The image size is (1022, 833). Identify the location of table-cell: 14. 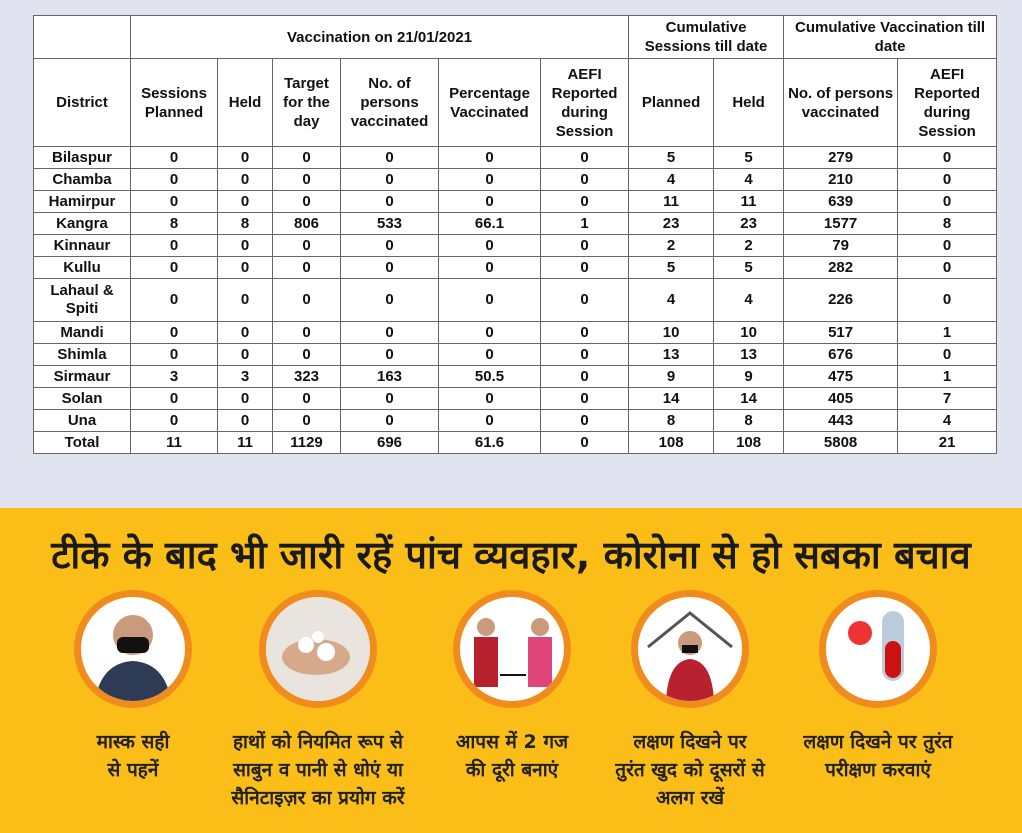
(671, 398).